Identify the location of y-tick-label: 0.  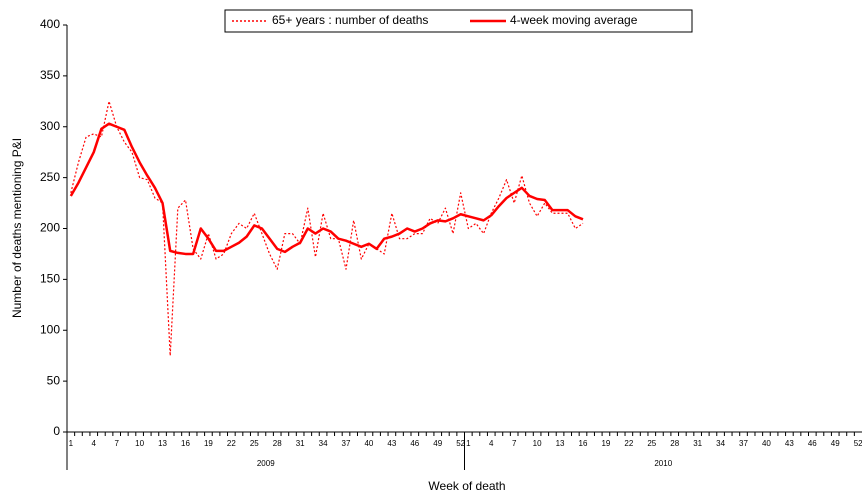
(56, 431).